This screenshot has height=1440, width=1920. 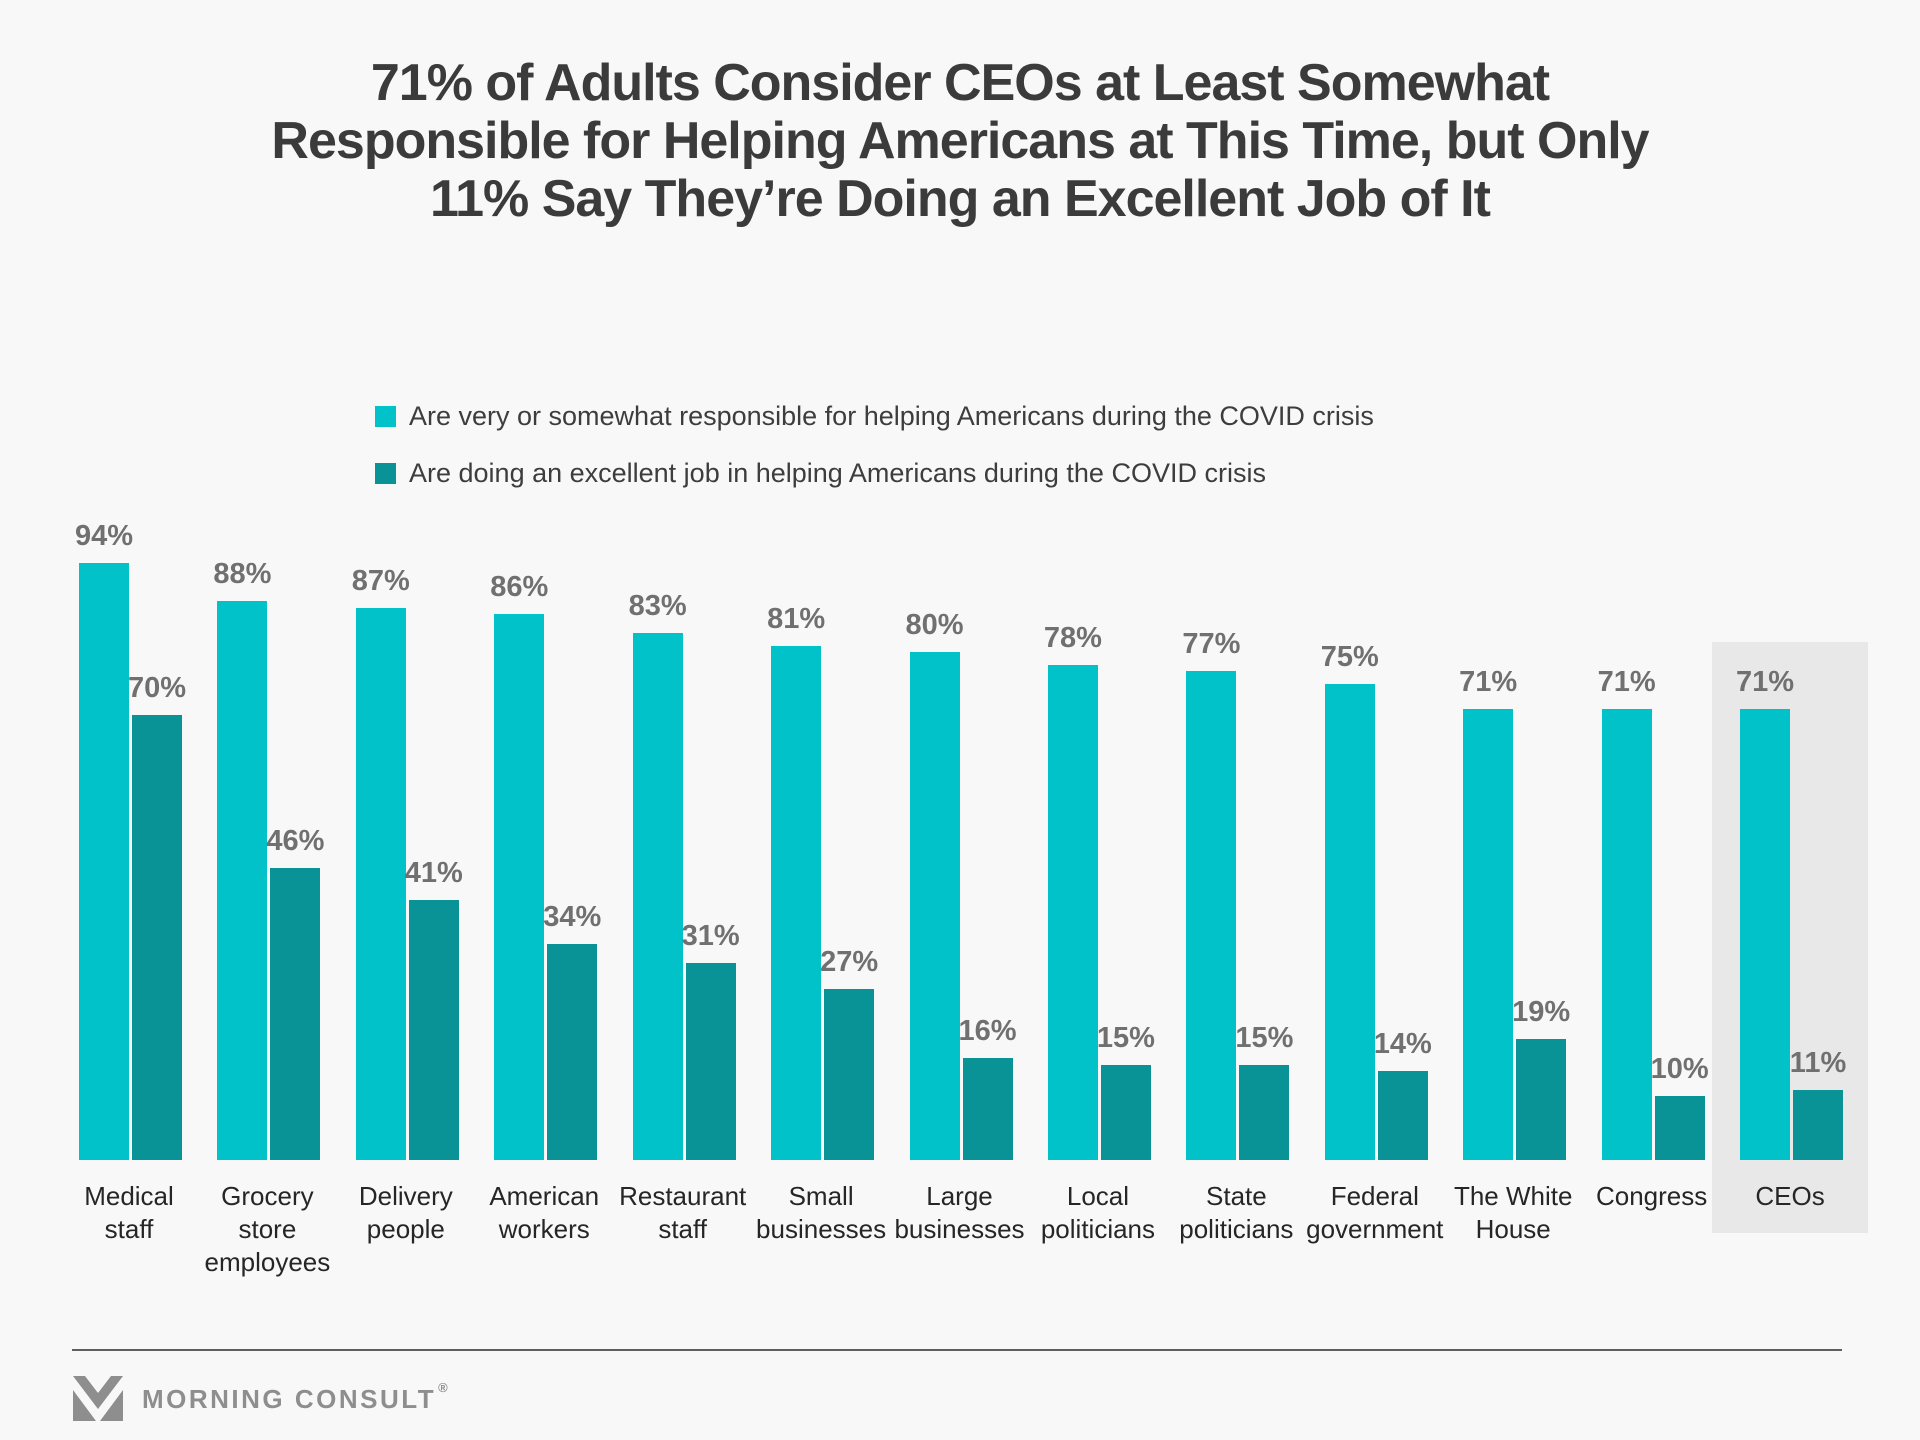 What do you see at coordinates (104, 536) in the screenshot?
I see `value-label: 94%` at bounding box center [104, 536].